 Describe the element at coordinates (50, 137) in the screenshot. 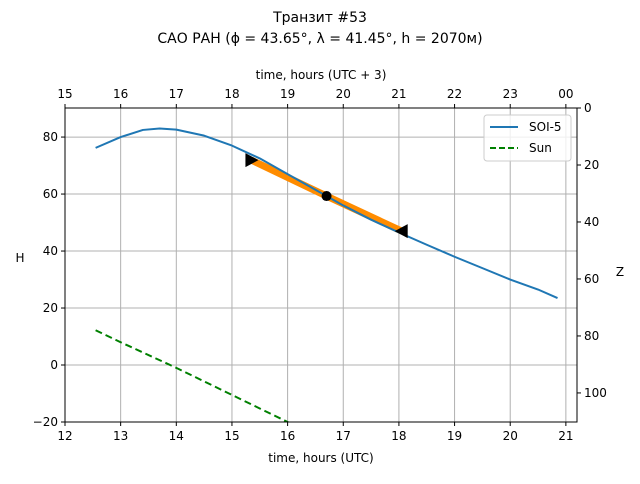

I see `y-tick-label: 80` at that location.